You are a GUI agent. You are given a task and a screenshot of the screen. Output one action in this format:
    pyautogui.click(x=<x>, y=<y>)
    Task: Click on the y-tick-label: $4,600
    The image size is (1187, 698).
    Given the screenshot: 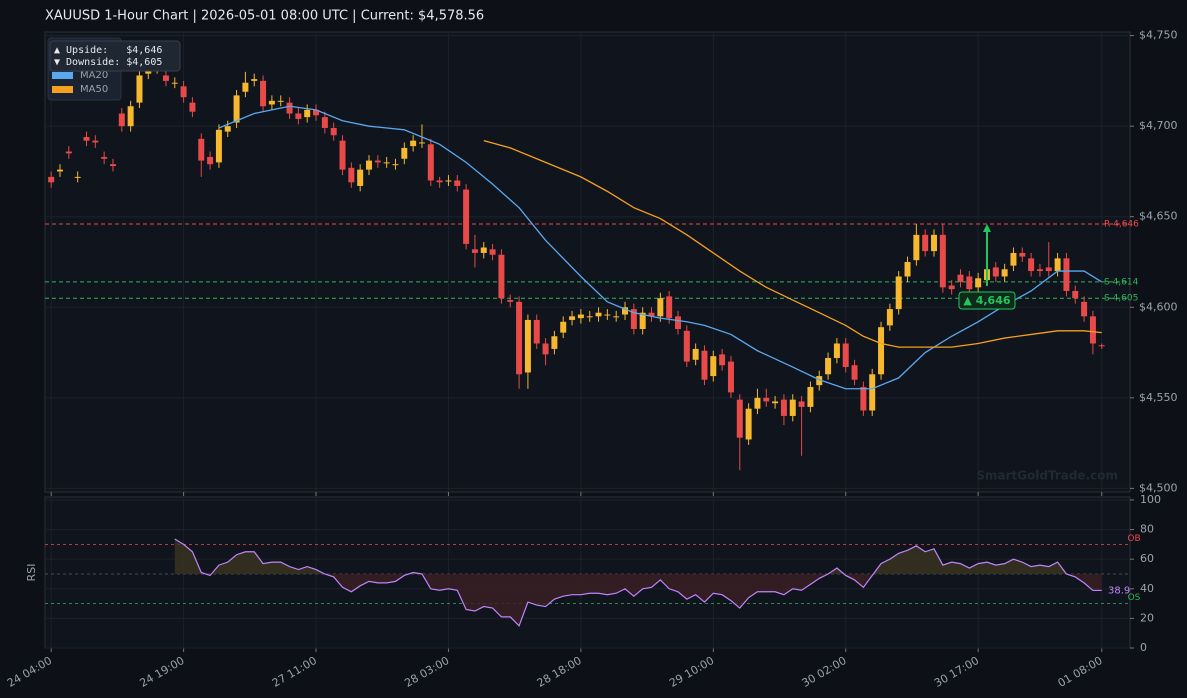 What is the action you would take?
    pyautogui.click(x=1158, y=306)
    